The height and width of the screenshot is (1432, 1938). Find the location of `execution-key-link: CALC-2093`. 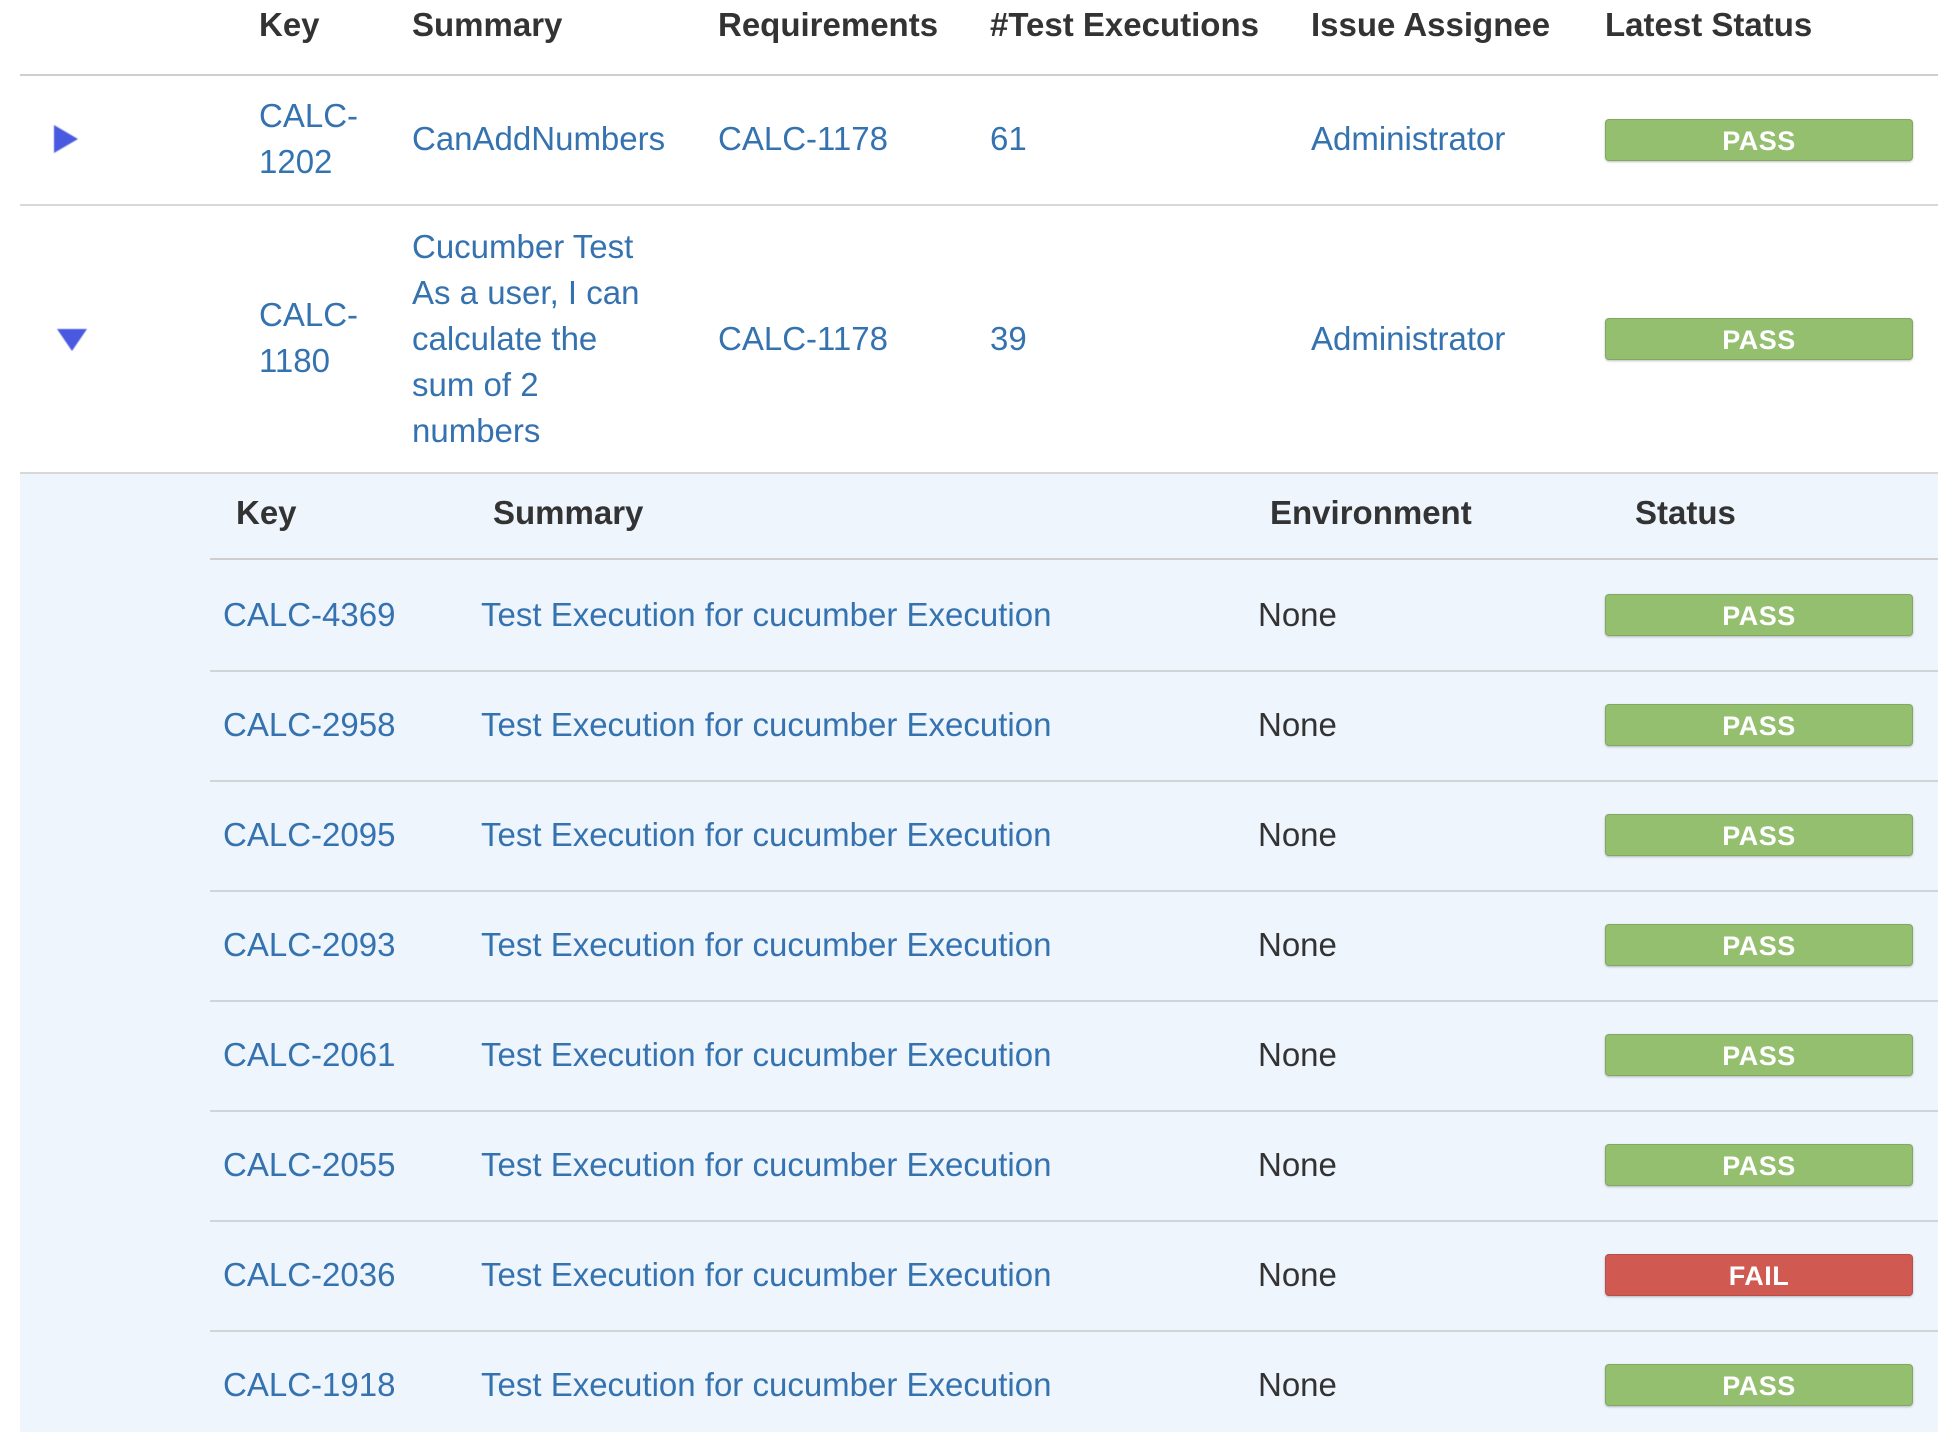

execution-key-link: CALC-2093 is located at coordinates (309, 944).